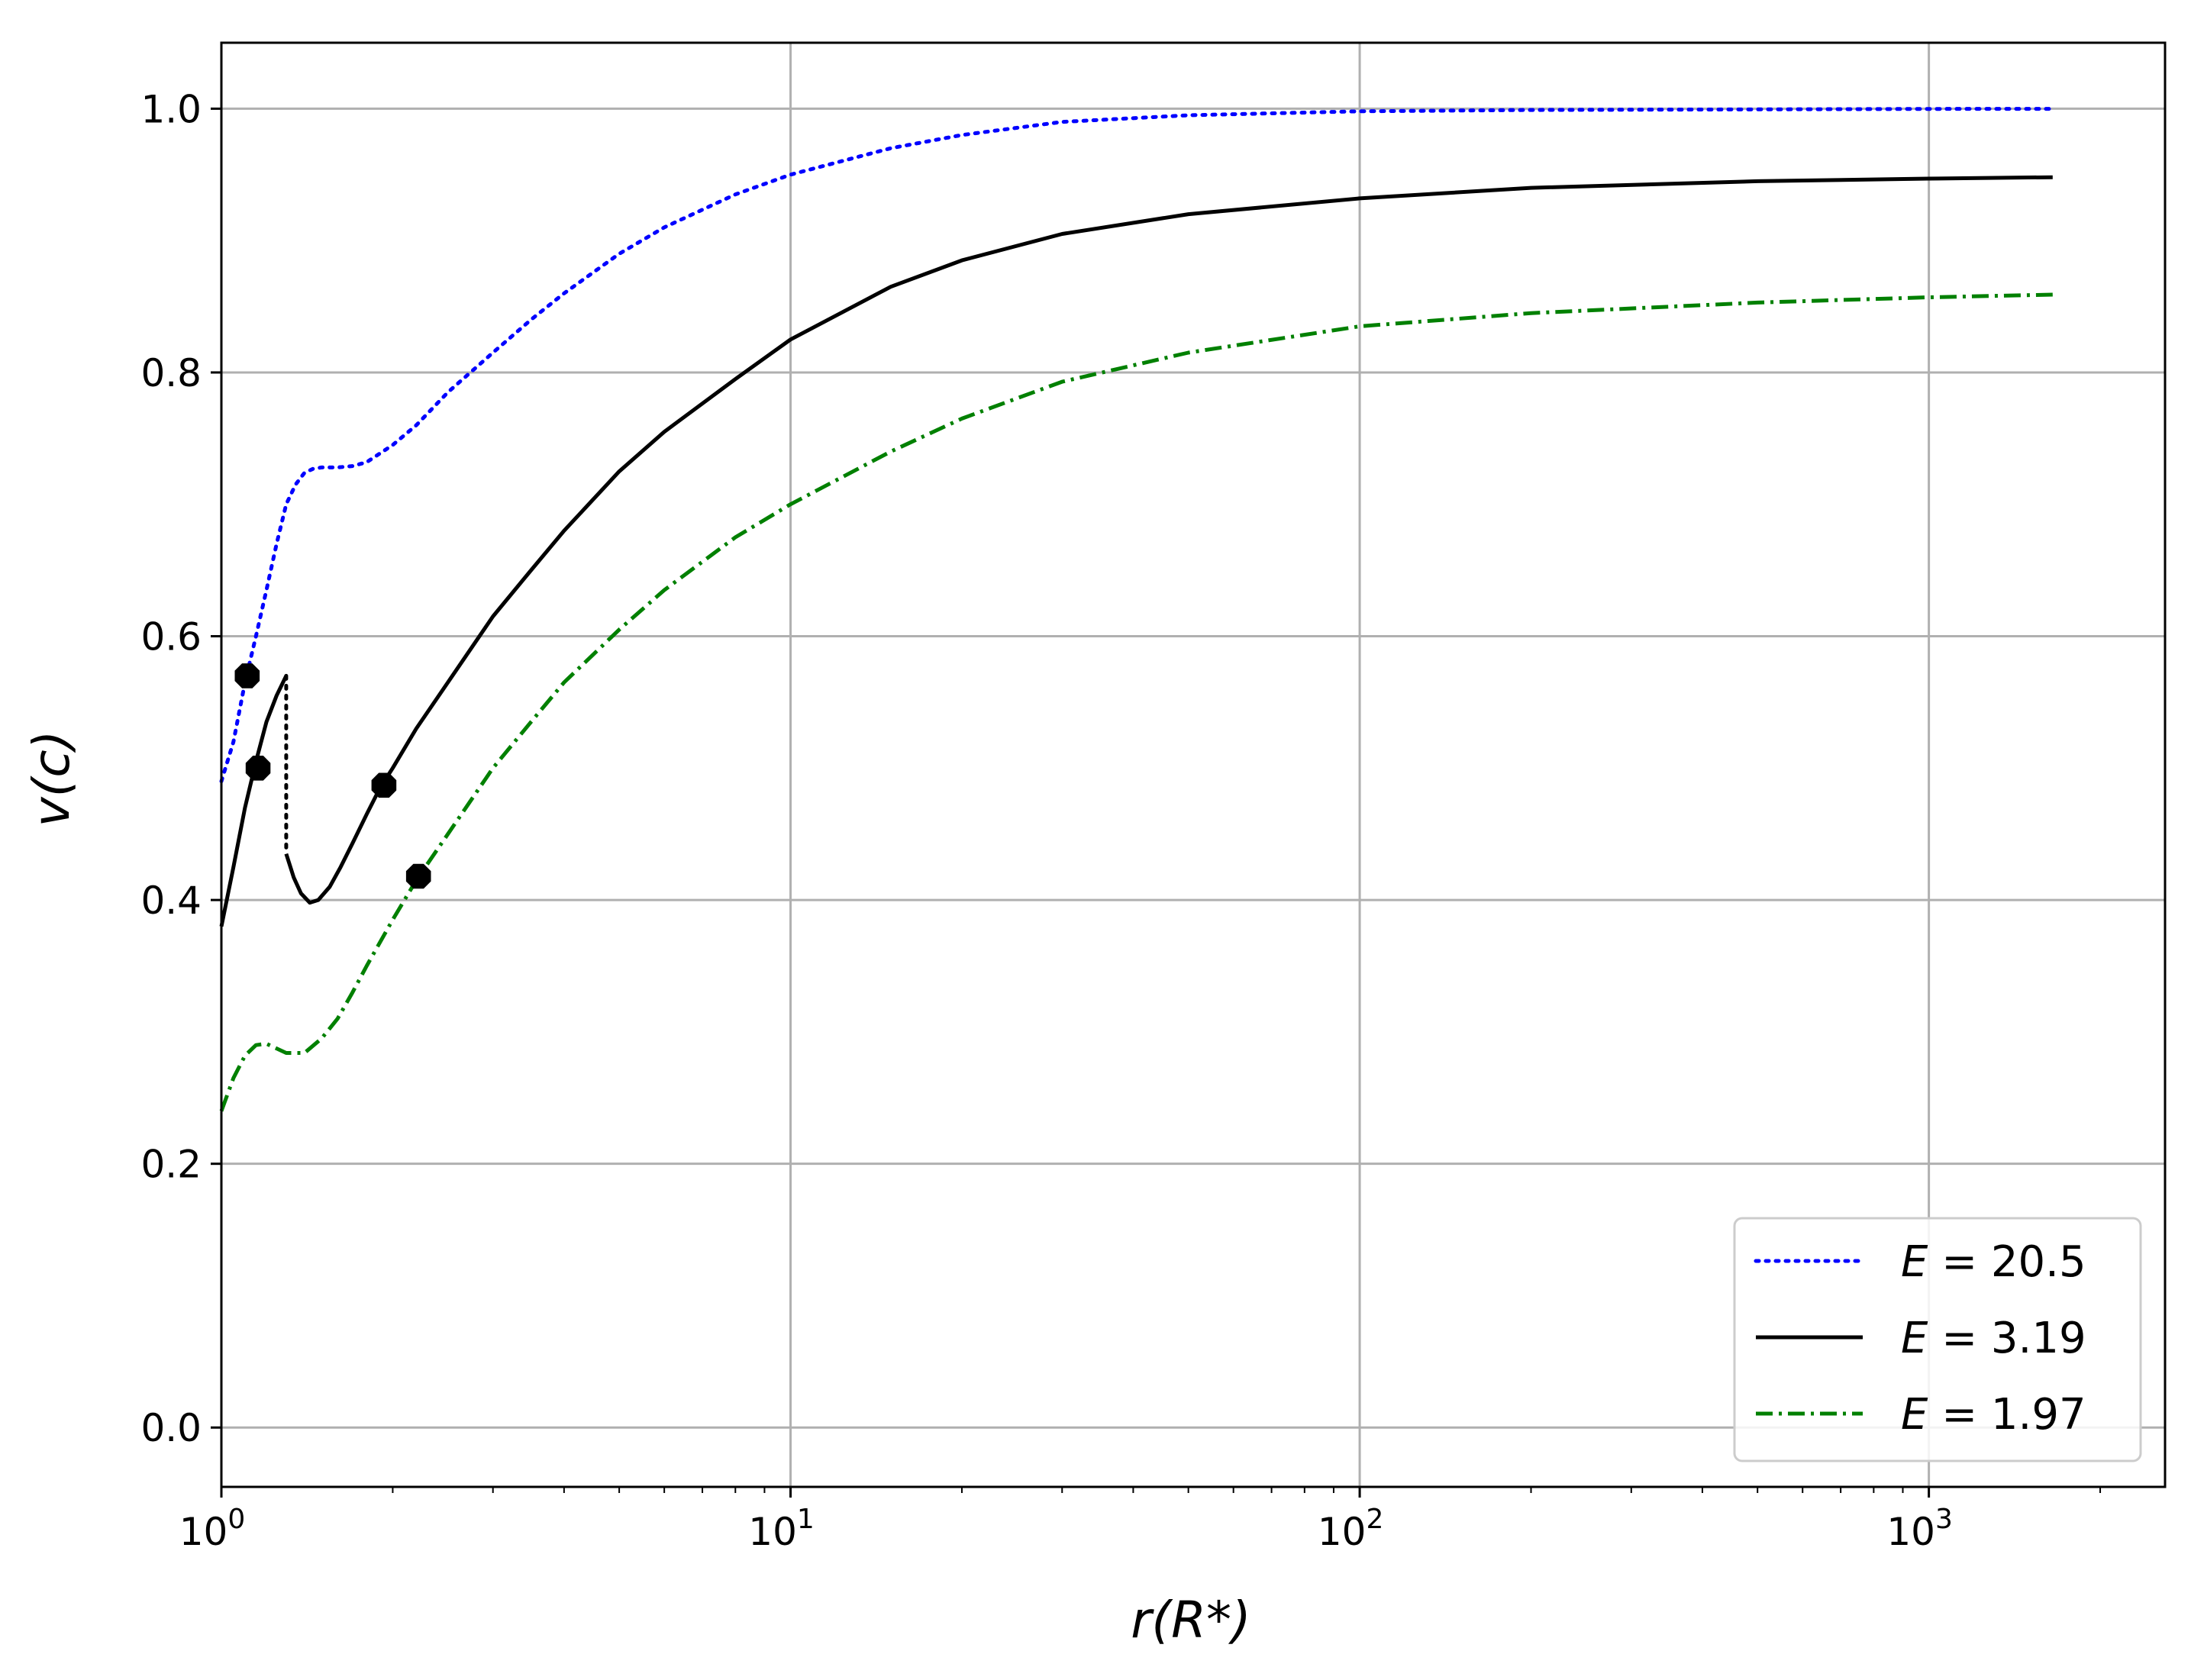  I want to click on x-tick-label: 10², so click(1351, 1529).